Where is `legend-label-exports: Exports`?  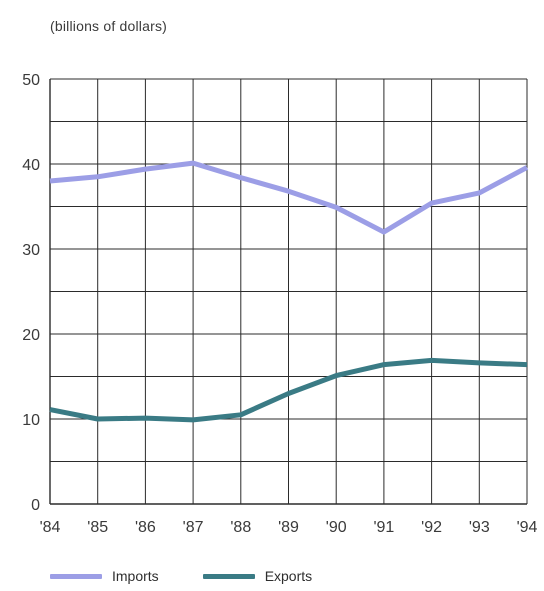
legend-label-exports: Exports is located at coordinates (288, 576).